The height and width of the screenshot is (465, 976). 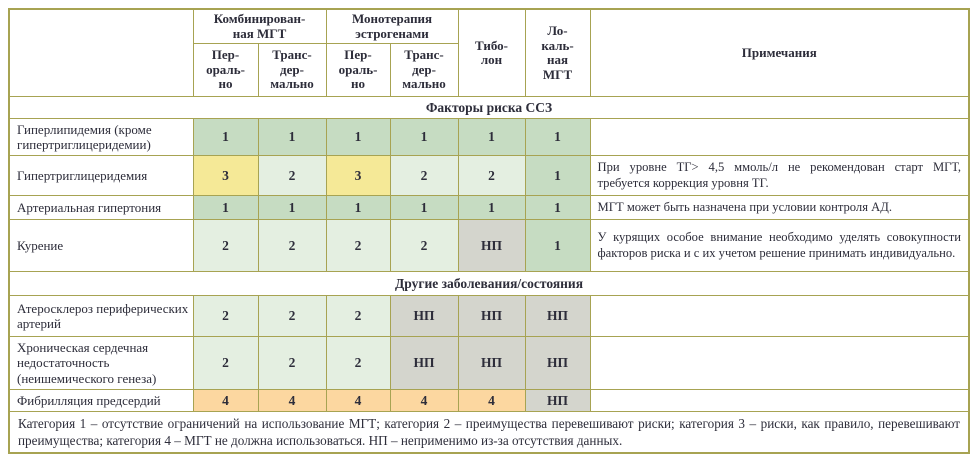 What do you see at coordinates (101, 246) in the screenshot?
I see `row-label: Курение` at bounding box center [101, 246].